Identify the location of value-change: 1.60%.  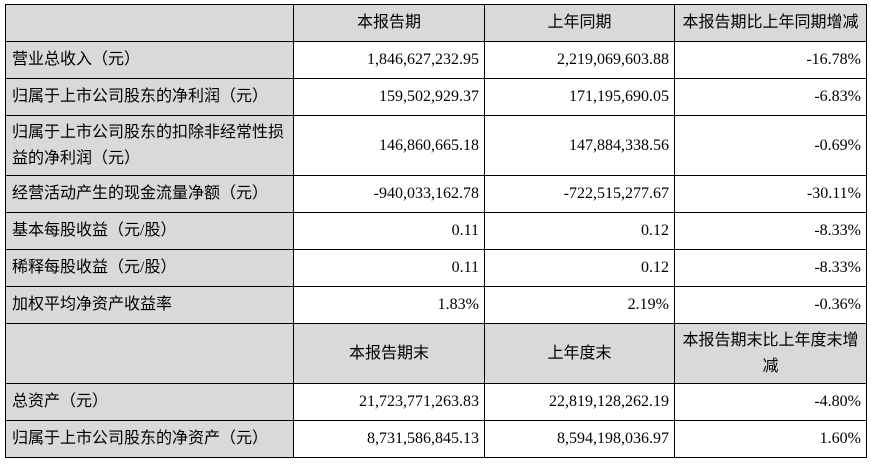
(770, 439).